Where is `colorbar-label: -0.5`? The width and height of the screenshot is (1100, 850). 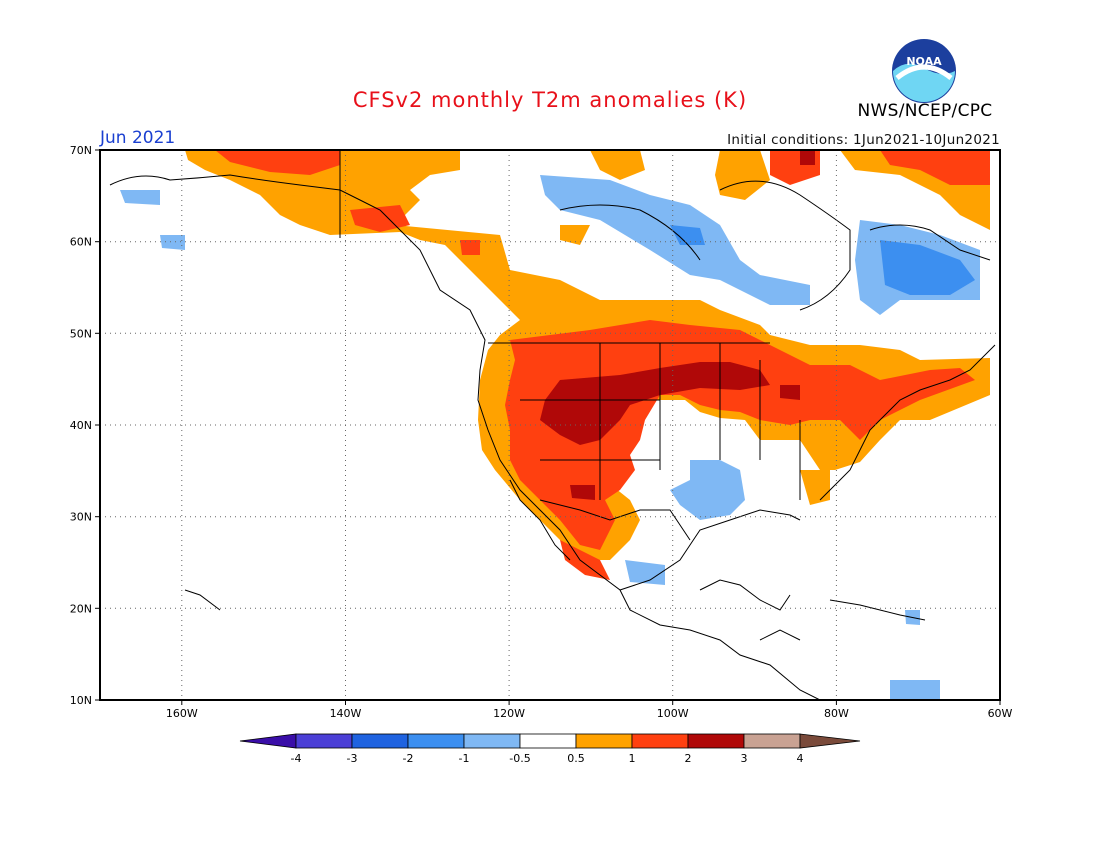 colorbar-label: -0.5 is located at coordinates (519, 758).